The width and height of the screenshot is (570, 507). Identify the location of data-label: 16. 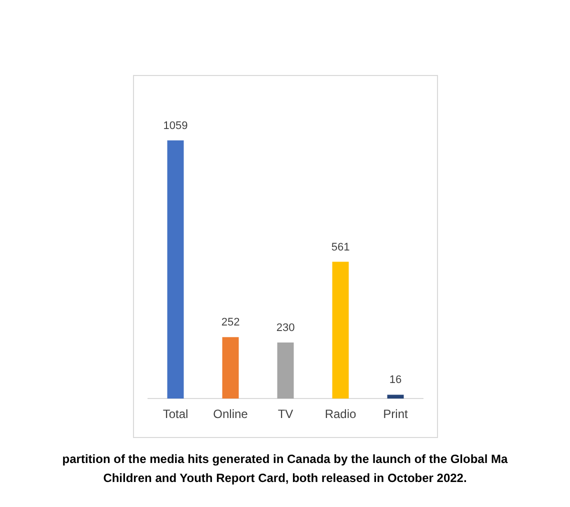
(395, 380).